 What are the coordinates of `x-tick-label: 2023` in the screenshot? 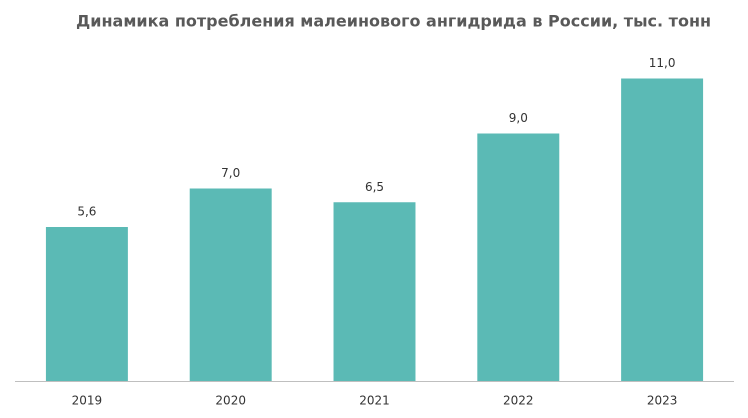 It's located at (662, 401).